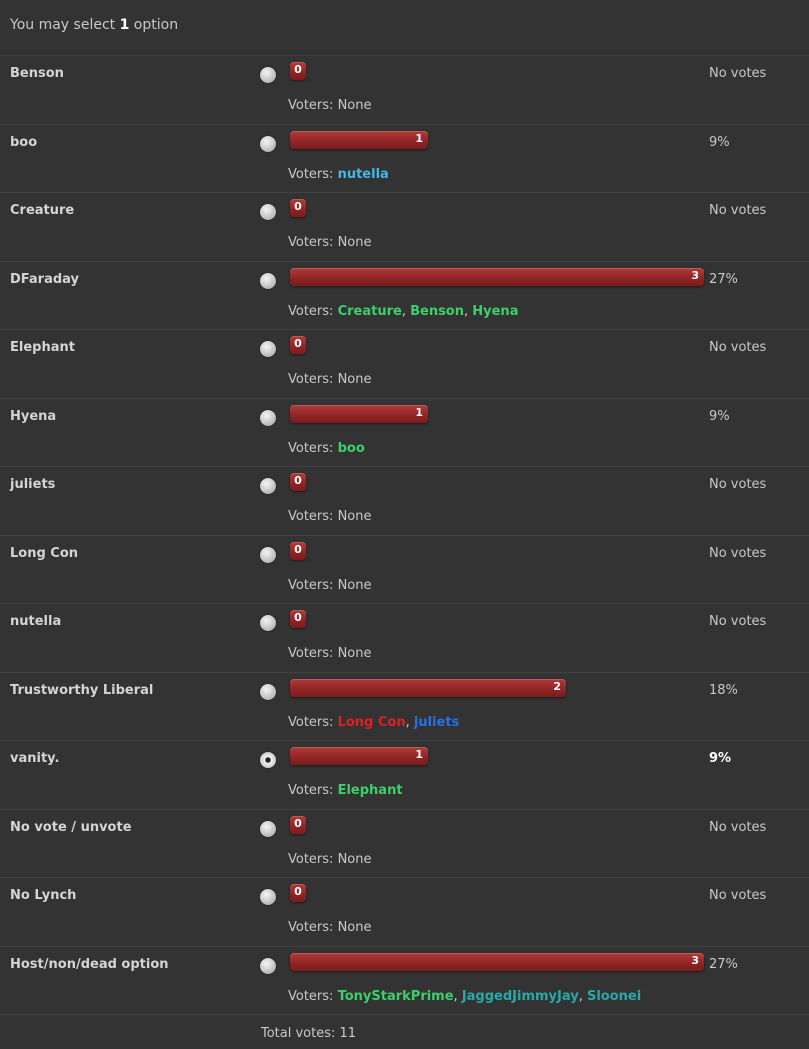 Image resolution: width=809 pixels, height=1049 pixels. I want to click on vote-percent: 18%, so click(723, 690).